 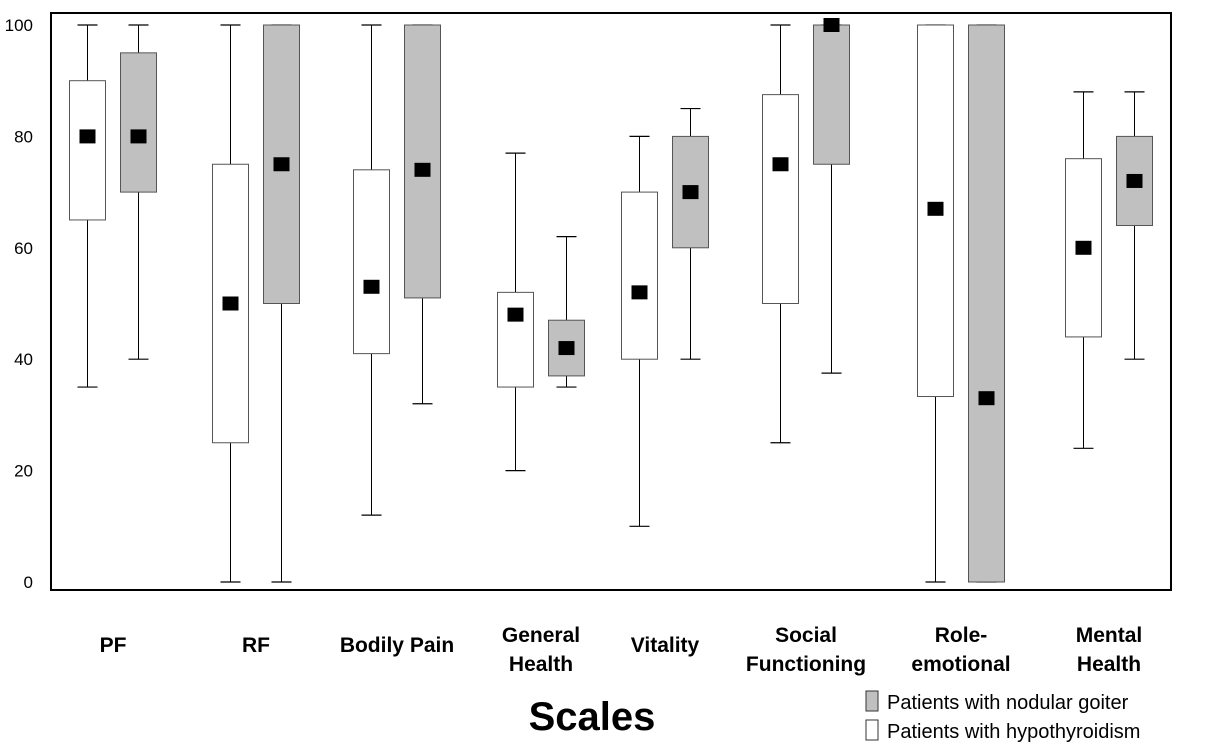 What do you see at coordinates (23, 136) in the screenshot?
I see `y-tick-label: 80` at bounding box center [23, 136].